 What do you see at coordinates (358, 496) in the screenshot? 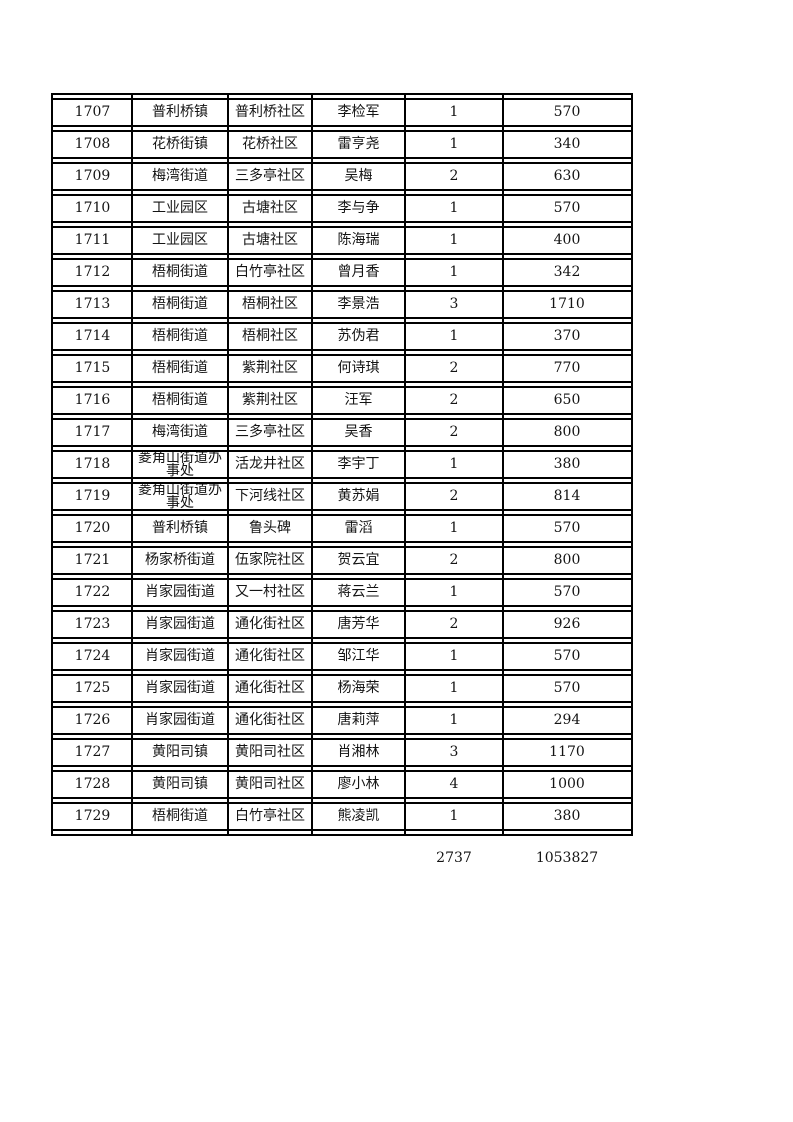
I see `name-cell: 黄苏娟` at bounding box center [358, 496].